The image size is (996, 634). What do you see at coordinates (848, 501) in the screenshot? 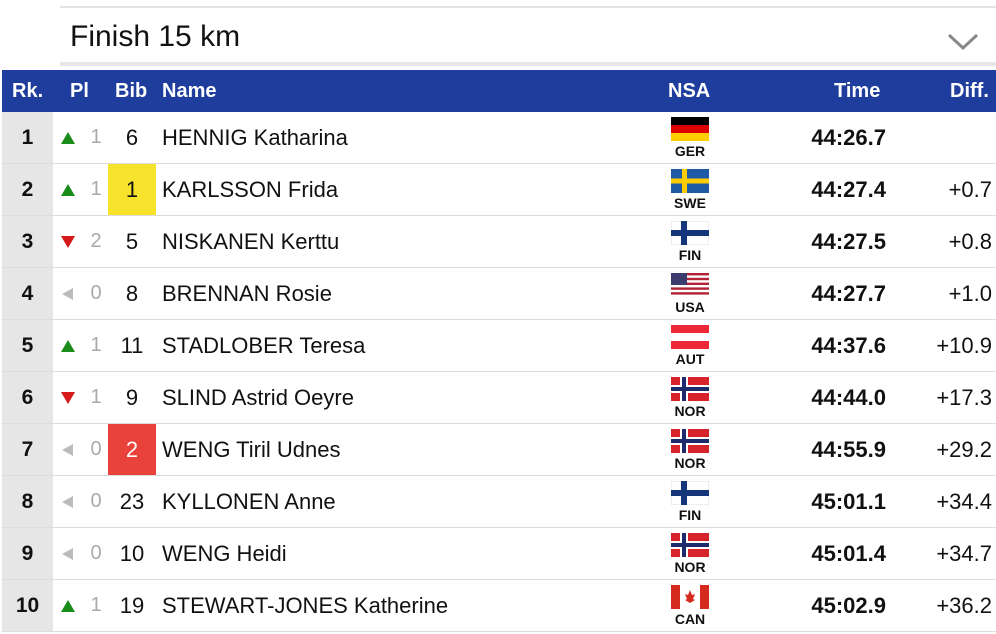
I see `time-cell: 45:01.1` at bounding box center [848, 501].